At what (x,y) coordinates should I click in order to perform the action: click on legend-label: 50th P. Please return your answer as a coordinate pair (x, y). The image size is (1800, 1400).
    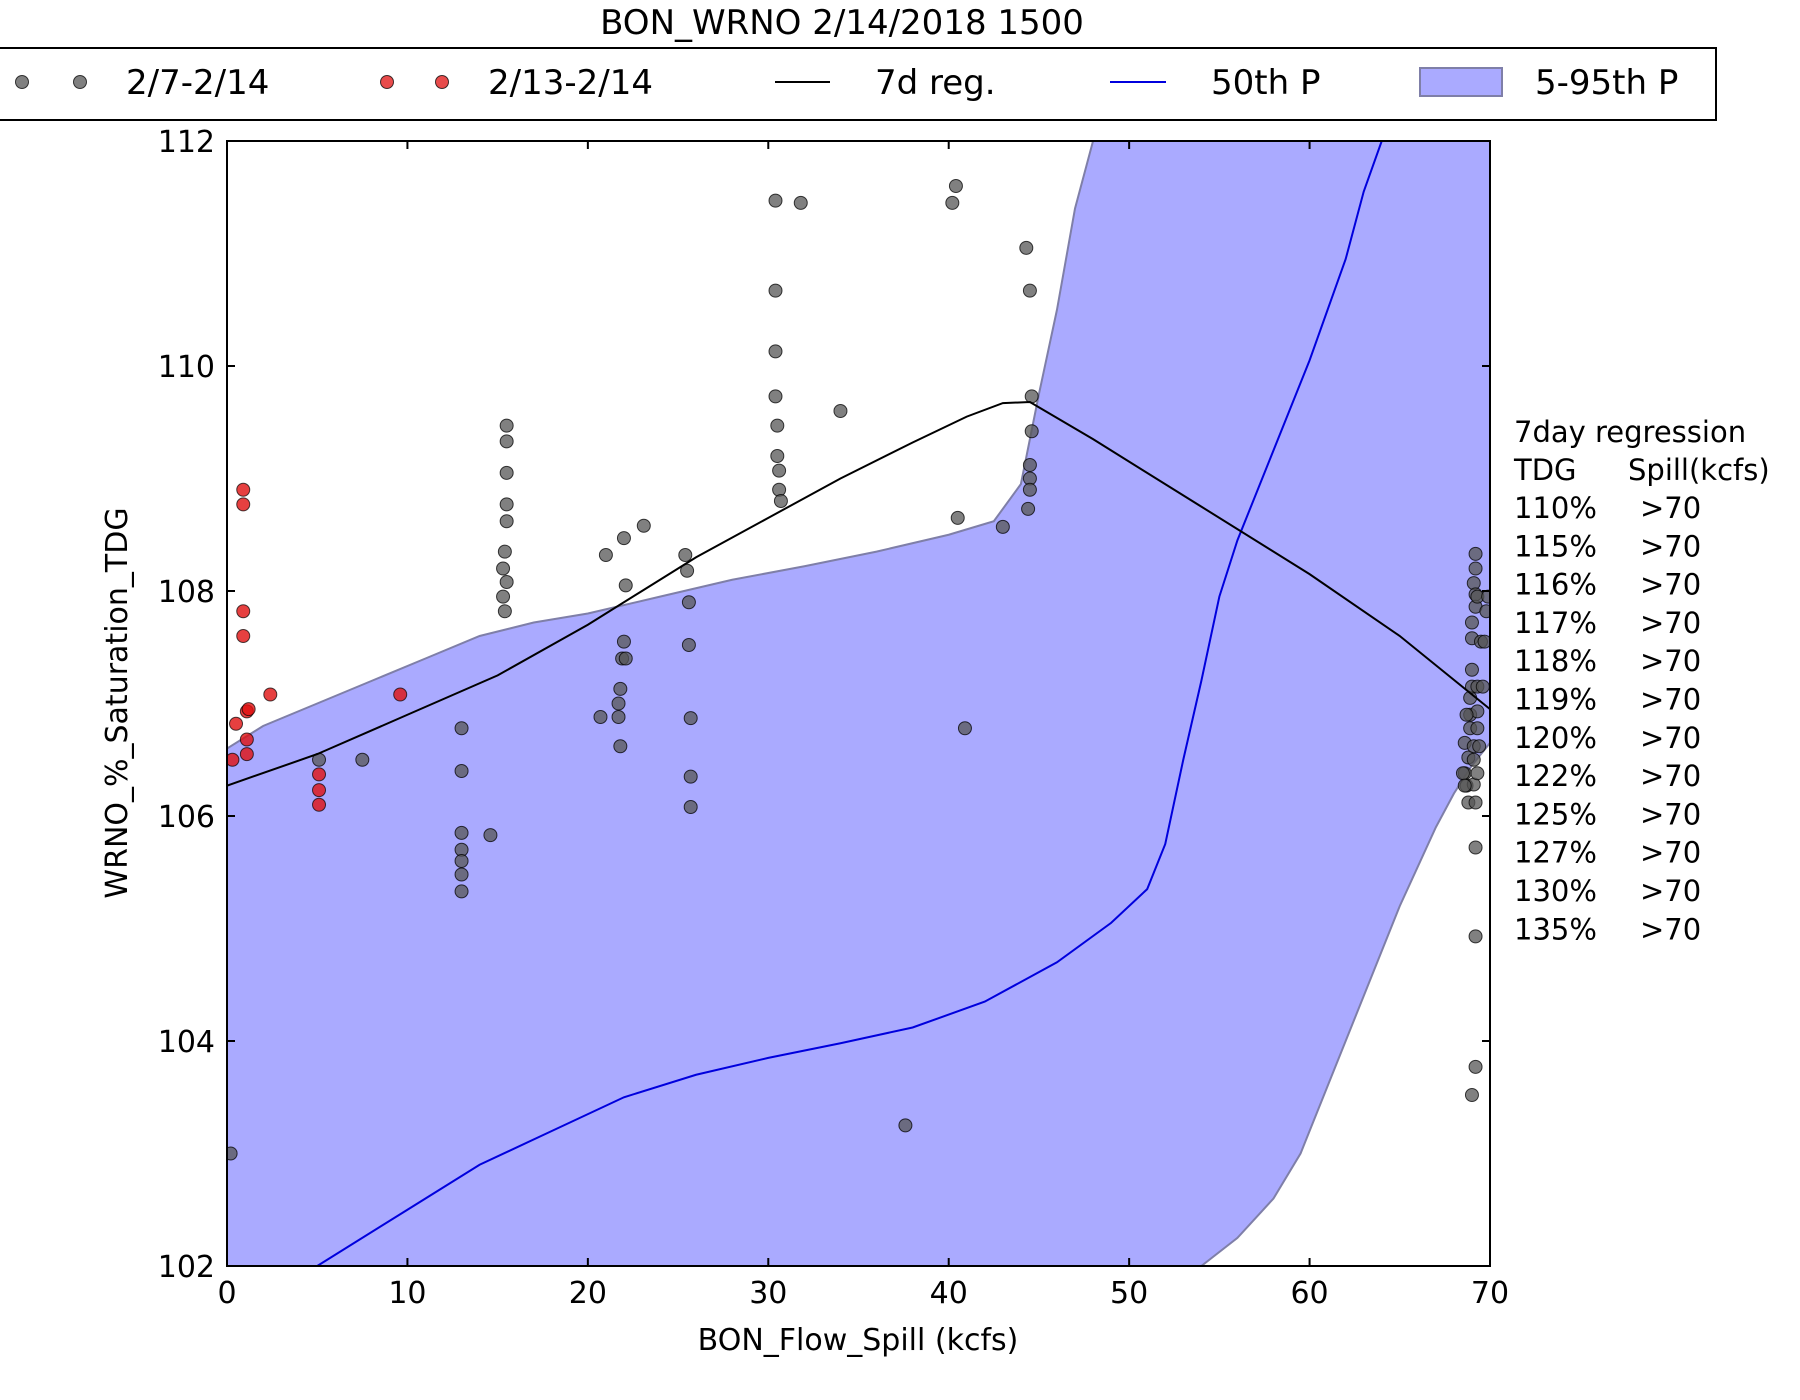
    Looking at the image, I should click on (1265, 83).